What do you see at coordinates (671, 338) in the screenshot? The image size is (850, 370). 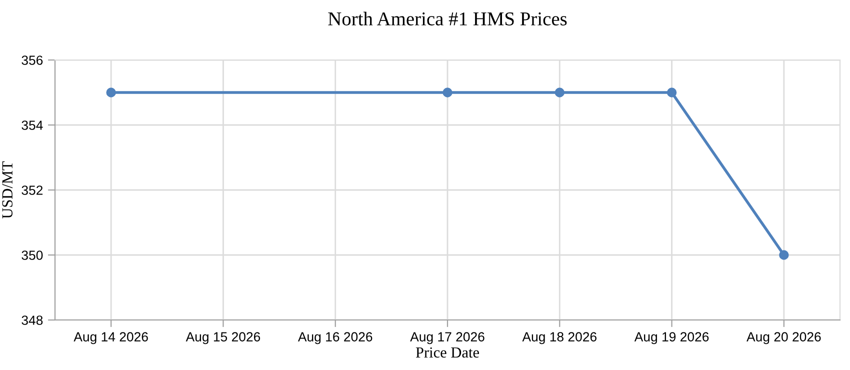 I see `x-tick-label: Aug 19 2026` at bounding box center [671, 338].